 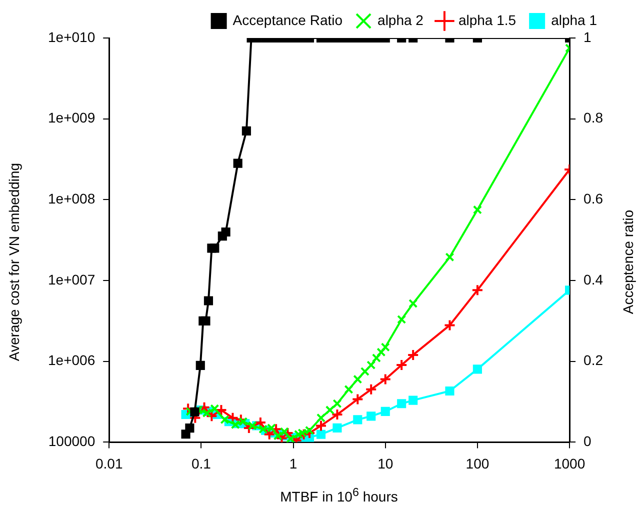 I want to click on legend-label: alpha 1, so click(x=574, y=20).